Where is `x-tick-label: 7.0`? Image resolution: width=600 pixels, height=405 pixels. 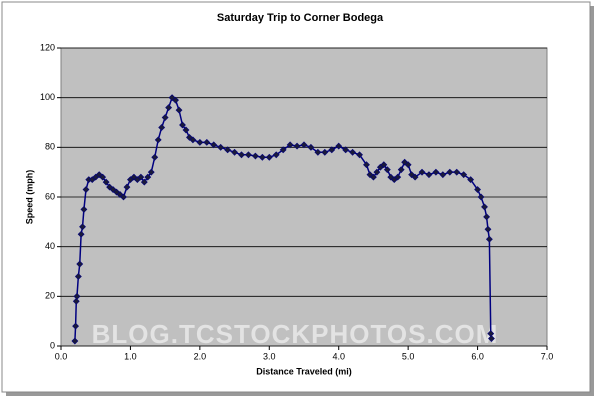 x-tick-label: 7.0 is located at coordinates (547, 356).